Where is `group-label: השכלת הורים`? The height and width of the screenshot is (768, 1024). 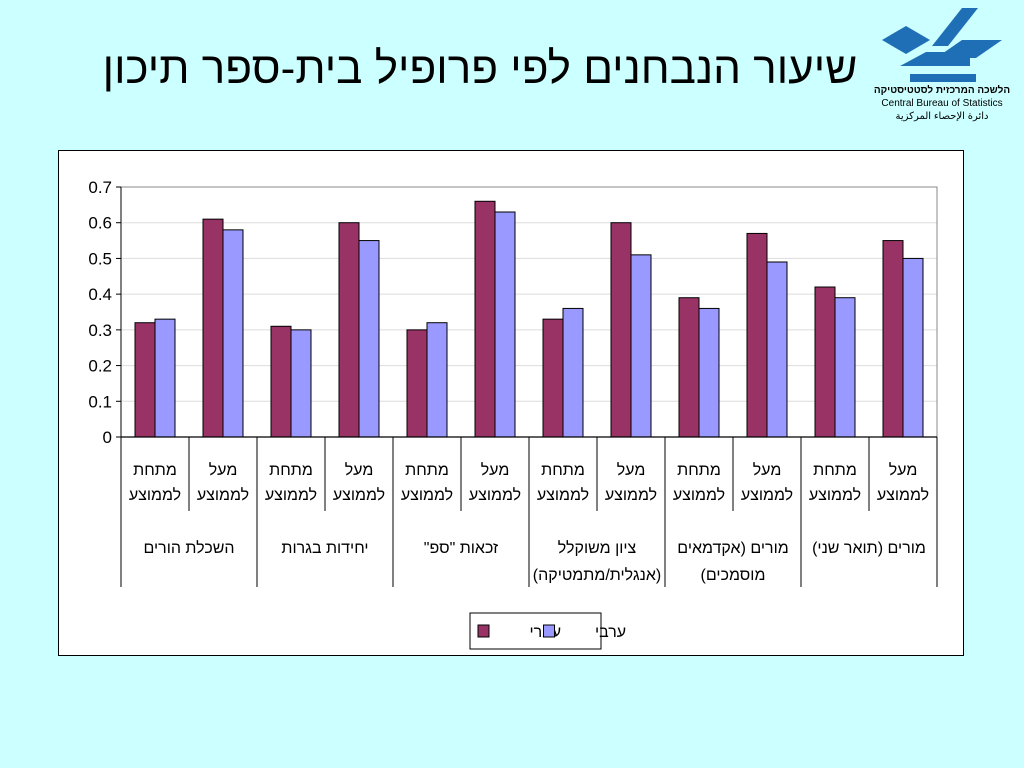
group-label: השכלת הורים is located at coordinates (188, 548).